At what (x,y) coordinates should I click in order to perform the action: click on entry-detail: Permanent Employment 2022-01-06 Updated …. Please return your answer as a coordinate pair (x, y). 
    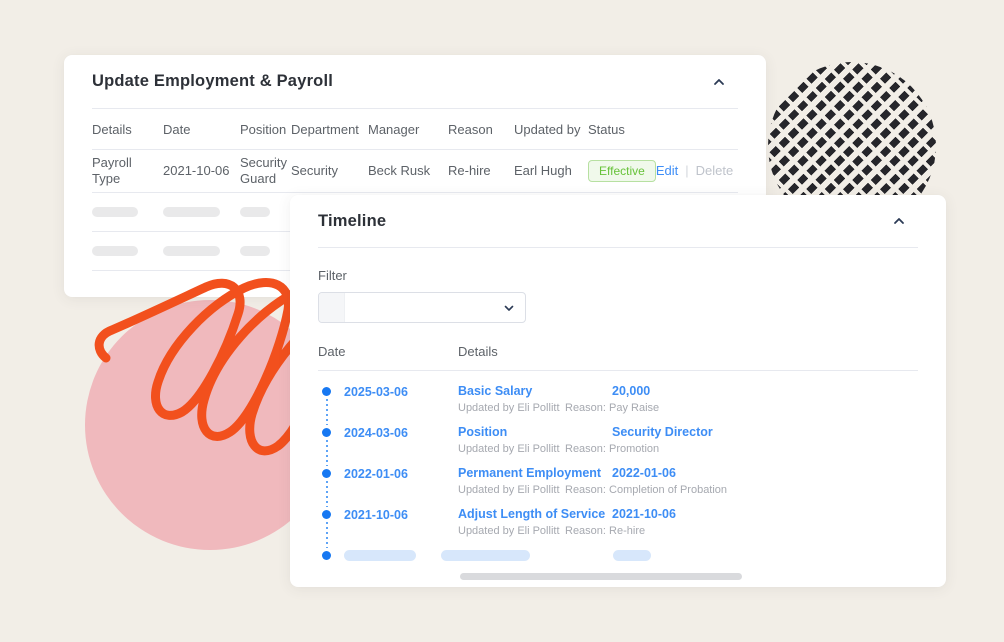
    Looking at the image, I should click on (688, 481).